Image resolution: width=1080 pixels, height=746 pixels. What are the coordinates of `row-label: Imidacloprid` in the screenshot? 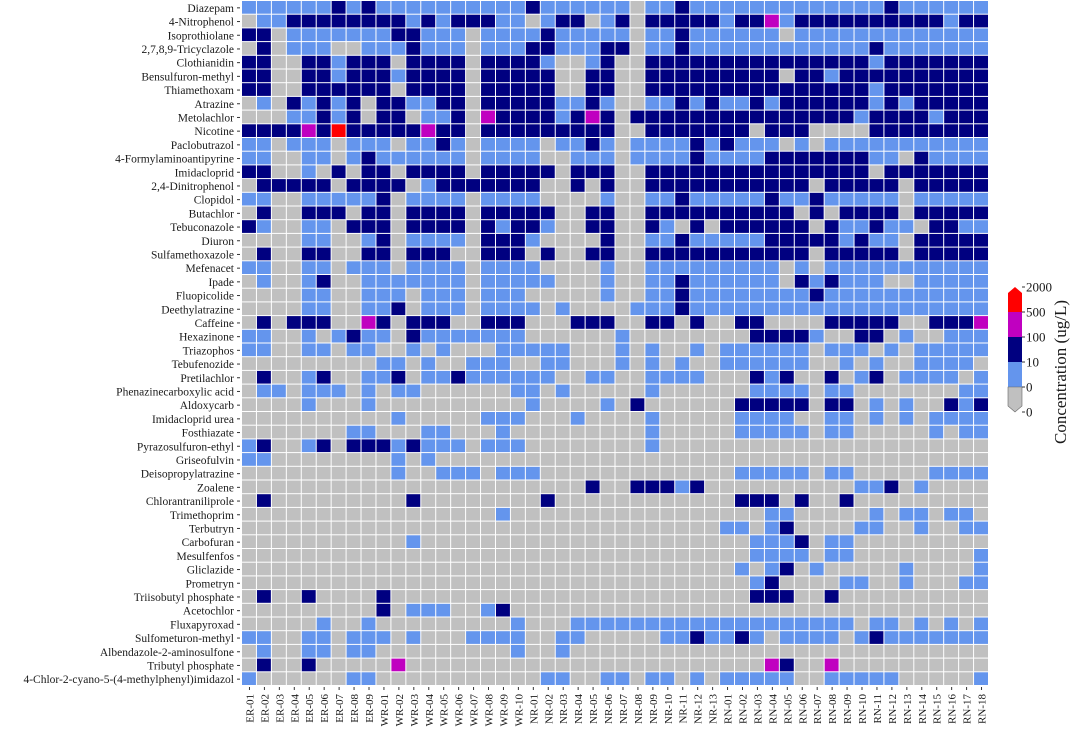 It's located at (205, 173).